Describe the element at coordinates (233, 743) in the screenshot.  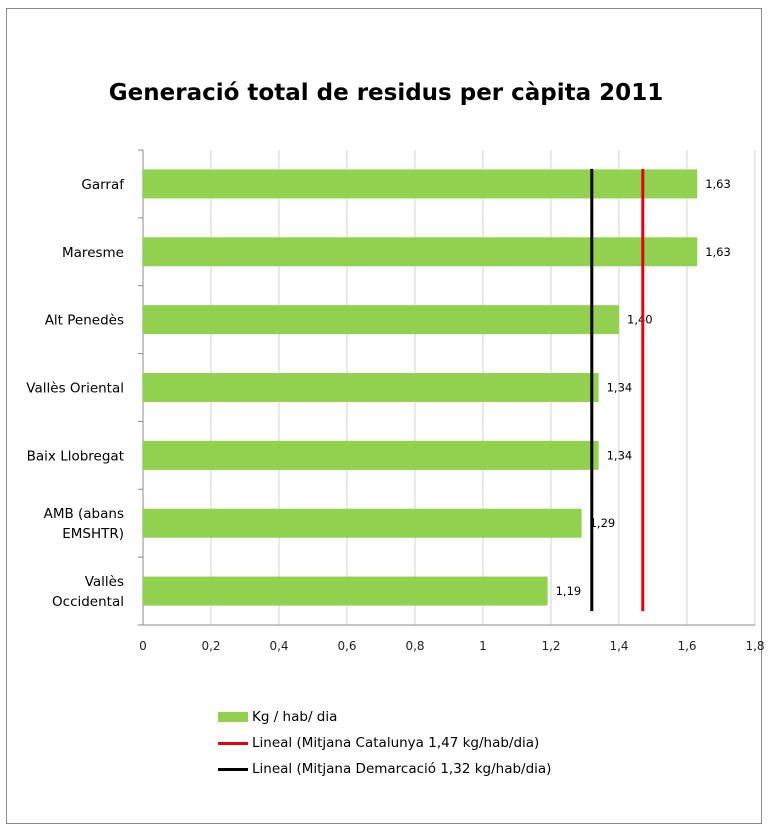
I see `legend-swatch-catalunya` at that location.